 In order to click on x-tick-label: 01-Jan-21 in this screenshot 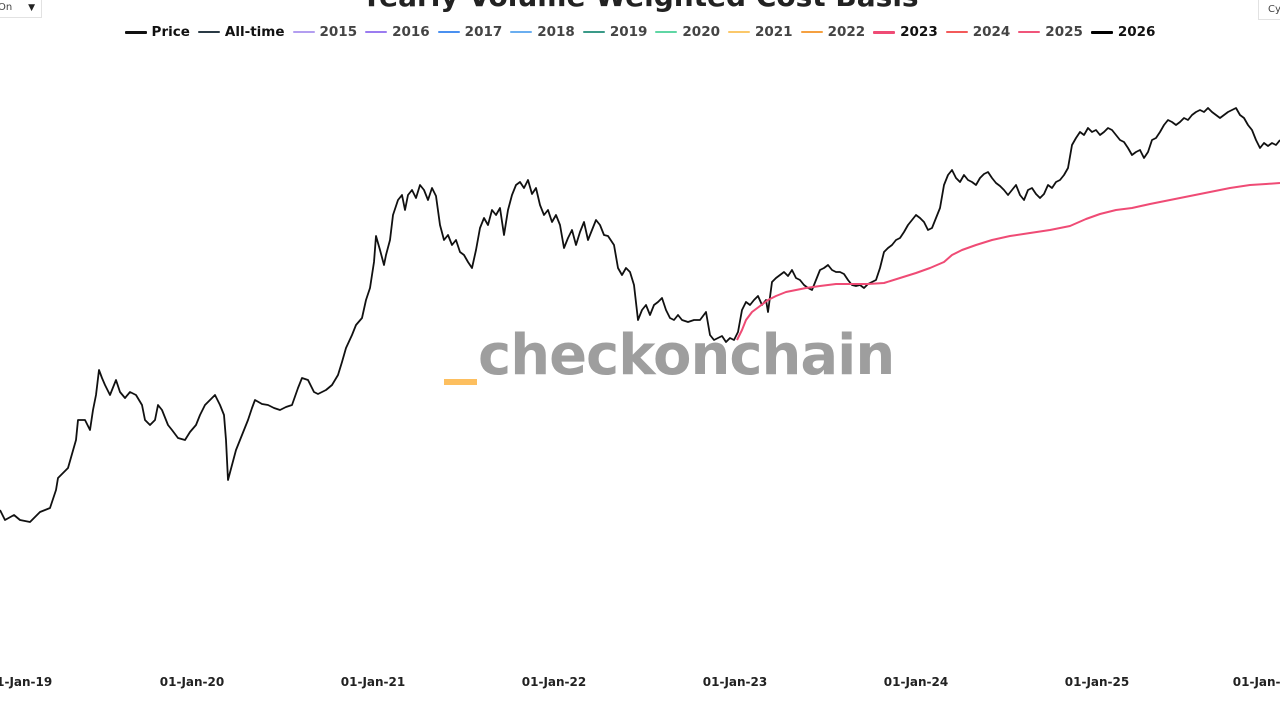, I will do `click(373, 682)`.